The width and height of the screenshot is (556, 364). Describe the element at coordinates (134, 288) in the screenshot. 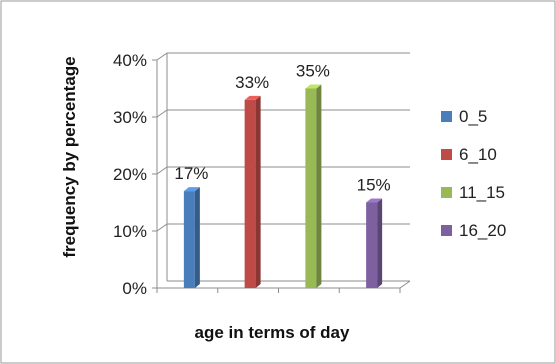

I see `y-tick-label: 0%` at that location.